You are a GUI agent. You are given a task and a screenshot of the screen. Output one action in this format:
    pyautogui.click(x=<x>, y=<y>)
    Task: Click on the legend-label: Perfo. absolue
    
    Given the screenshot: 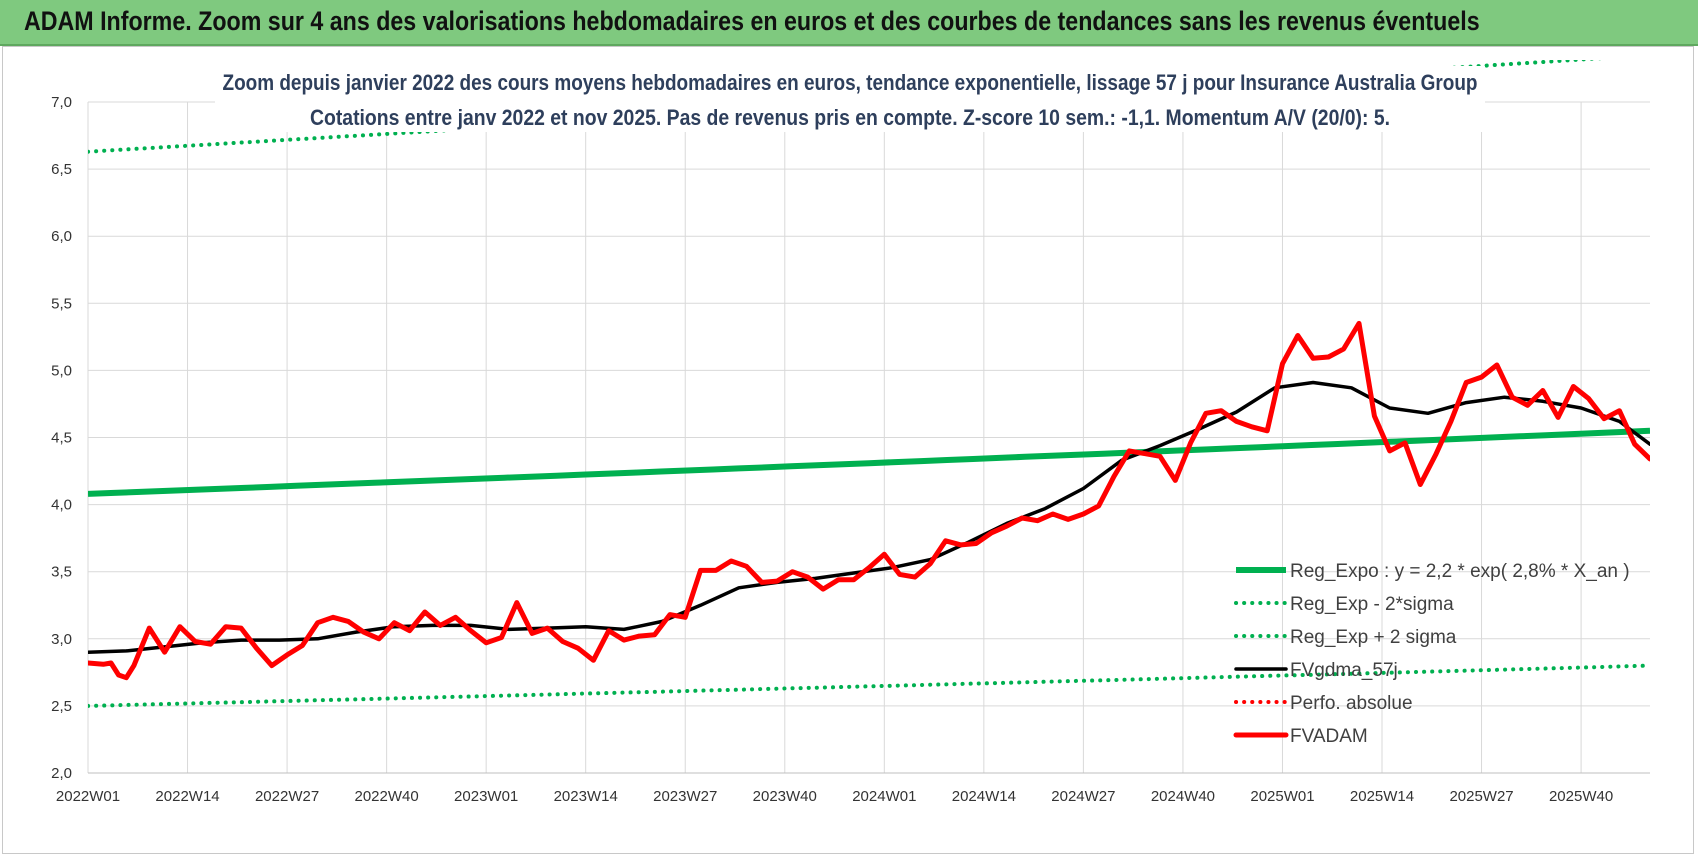 What is the action you would take?
    pyautogui.click(x=1351, y=703)
    